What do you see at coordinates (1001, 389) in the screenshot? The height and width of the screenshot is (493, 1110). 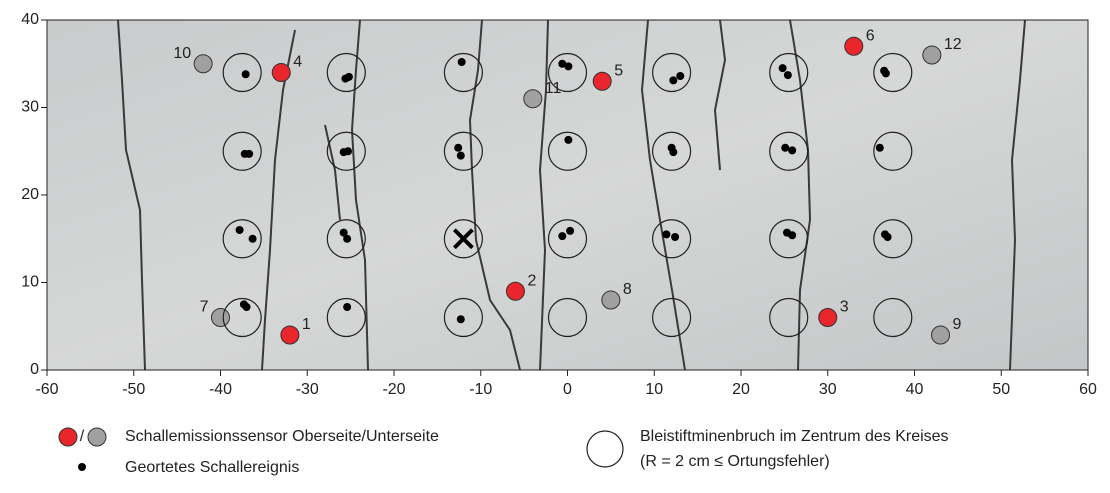 I see `x-tick-label: 50` at bounding box center [1001, 389].